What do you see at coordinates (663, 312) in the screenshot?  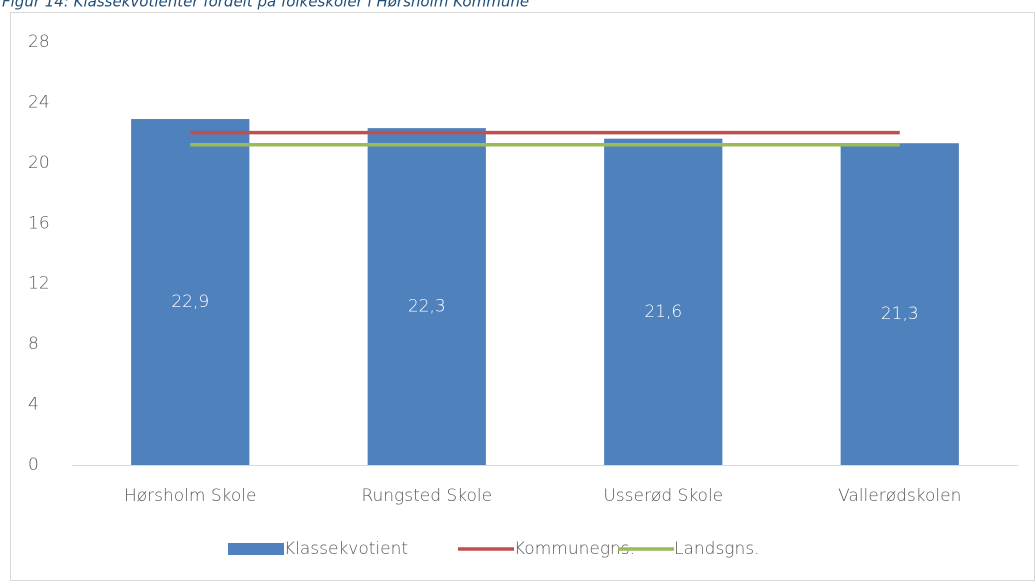 I see `data-label: 21,6` at bounding box center [663, 312].